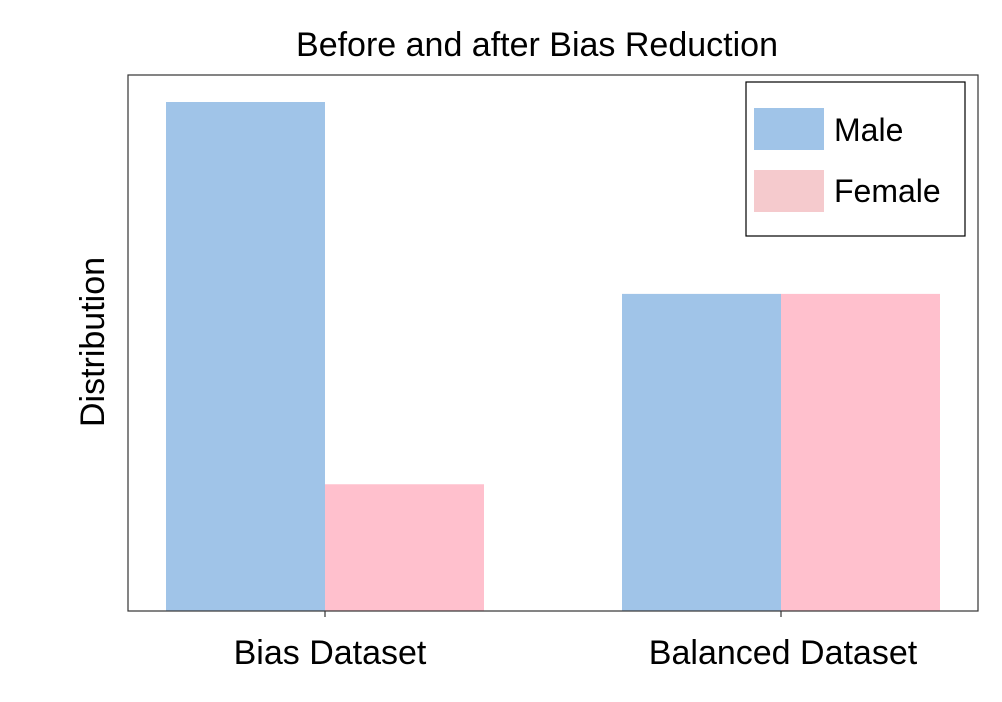 This screenshot has height=702, width=1002. Describe the element at coordinates (537, 45) in the screenshot. I see `chart-title: Before and after Bias Reduction` at that location.